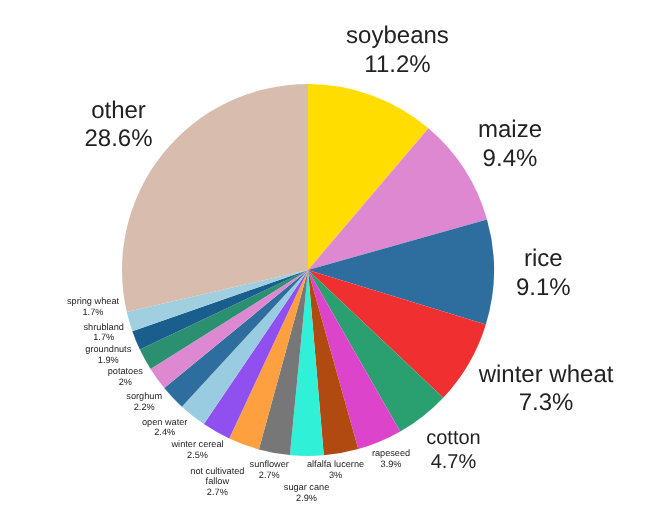  What do you see at coordinates (453, 438) in the screenshot?
I see `slice-label: cotton` at bounding box center [453, 438].